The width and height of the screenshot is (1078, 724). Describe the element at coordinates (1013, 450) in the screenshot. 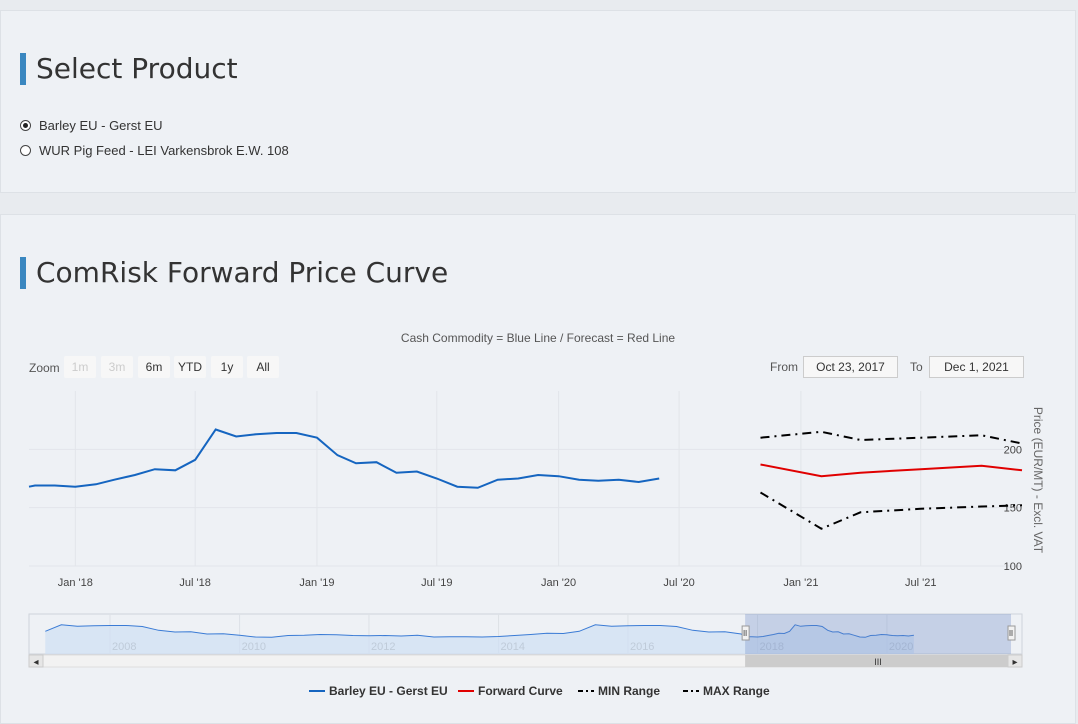

I see `y-tick-label: 200` at that location.